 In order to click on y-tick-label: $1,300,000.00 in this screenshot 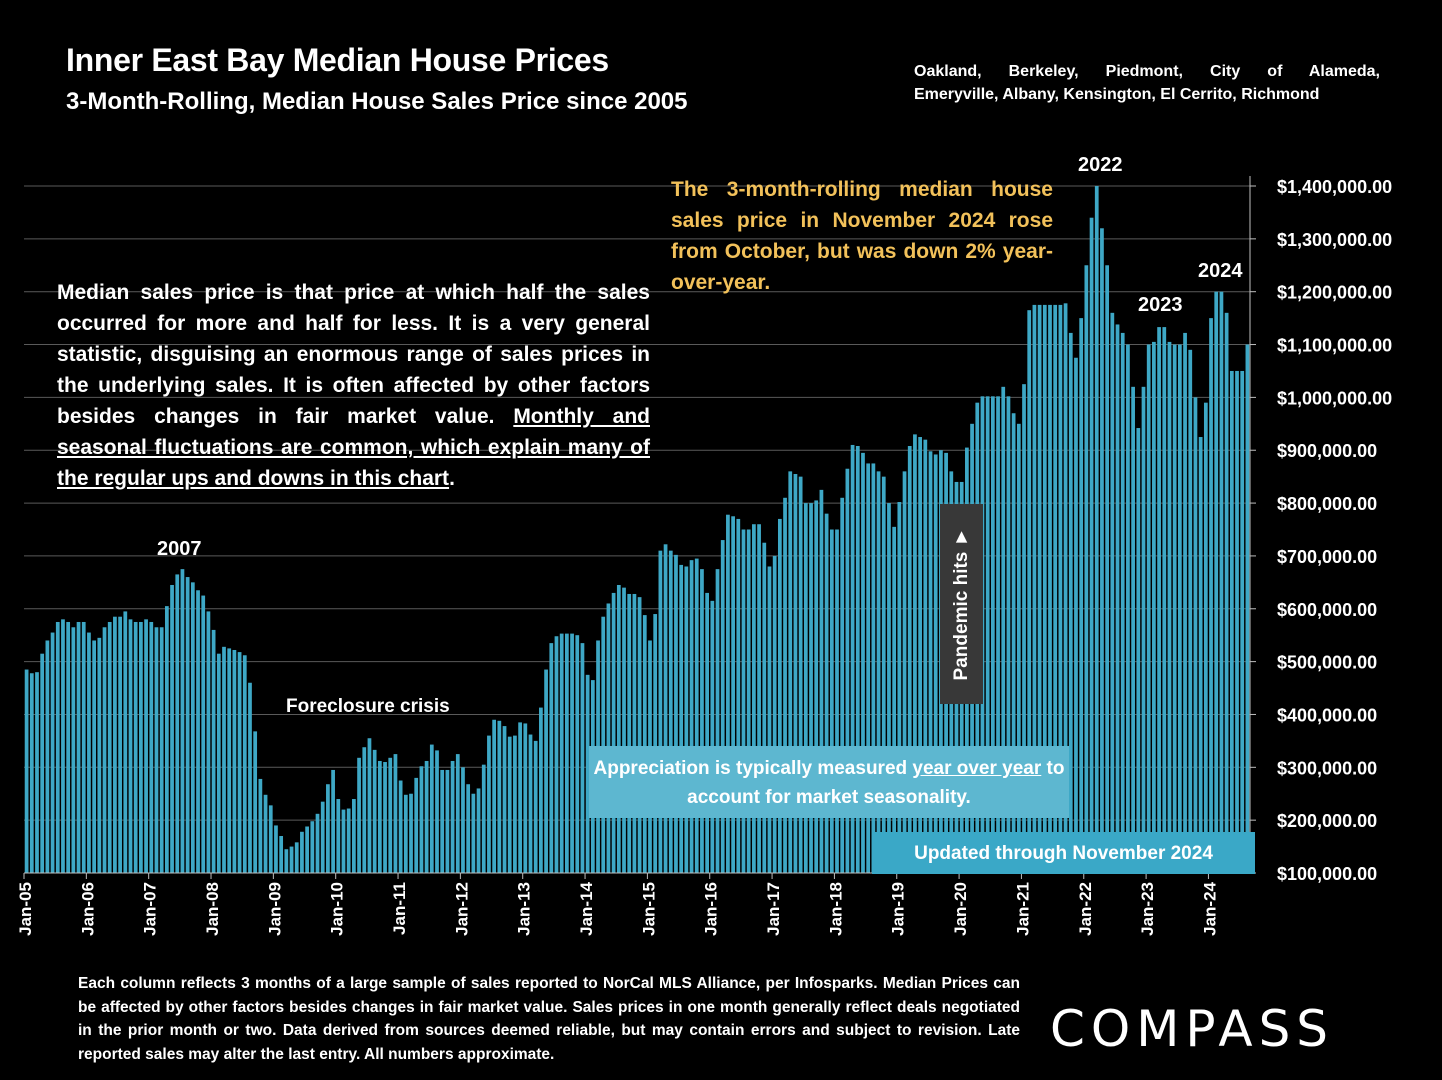, I will do `click(1334, 240)`.